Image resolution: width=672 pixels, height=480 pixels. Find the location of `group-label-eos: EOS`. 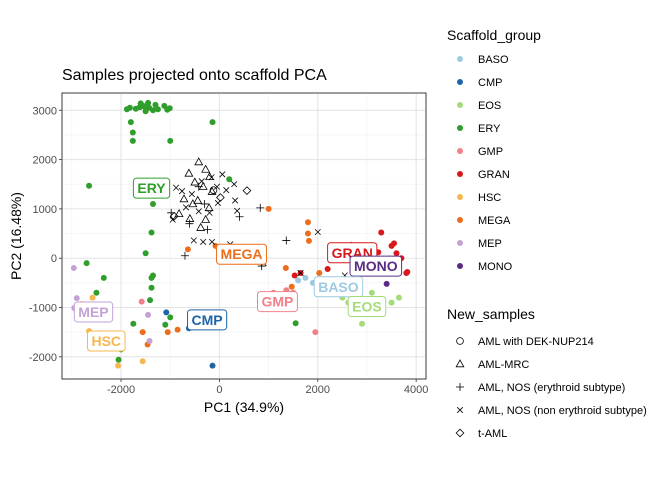

group-label-eos: EOS is located at coordinates (367, 307).